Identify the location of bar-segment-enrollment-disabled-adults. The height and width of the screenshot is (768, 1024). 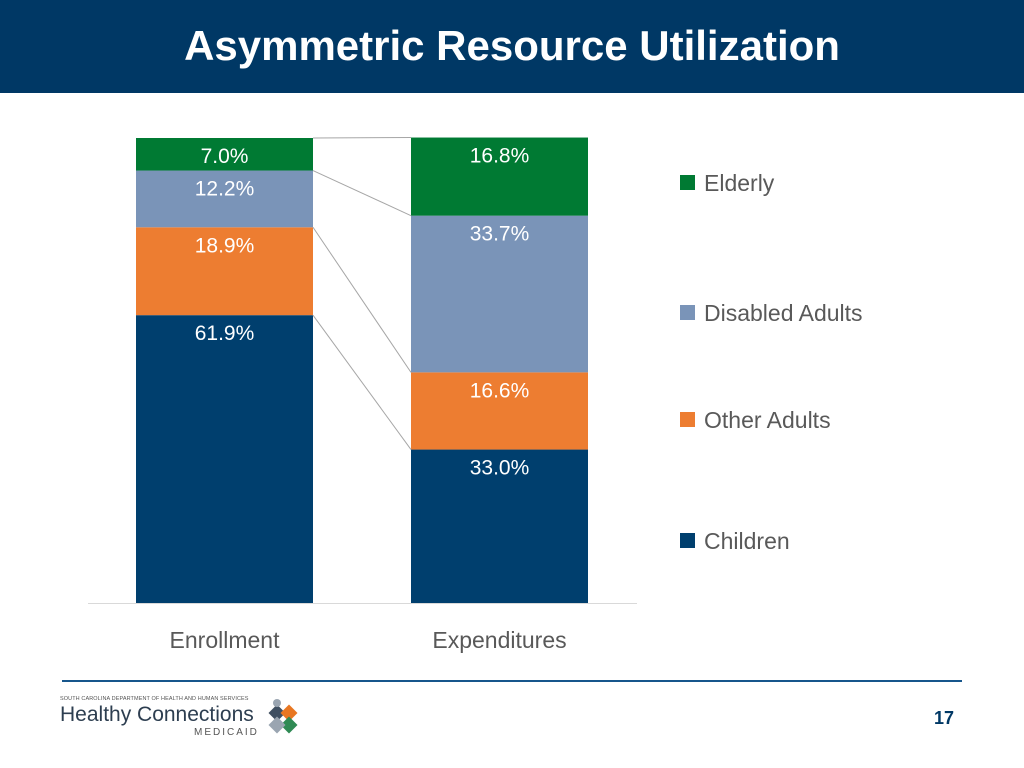
(224, 199).